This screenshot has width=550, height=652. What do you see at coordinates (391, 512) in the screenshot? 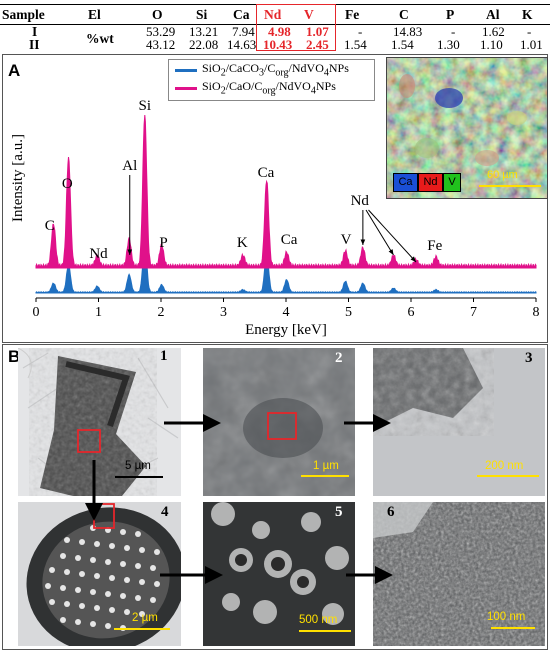
I see `image-6-number: 6` at bounding box center [391, 512].